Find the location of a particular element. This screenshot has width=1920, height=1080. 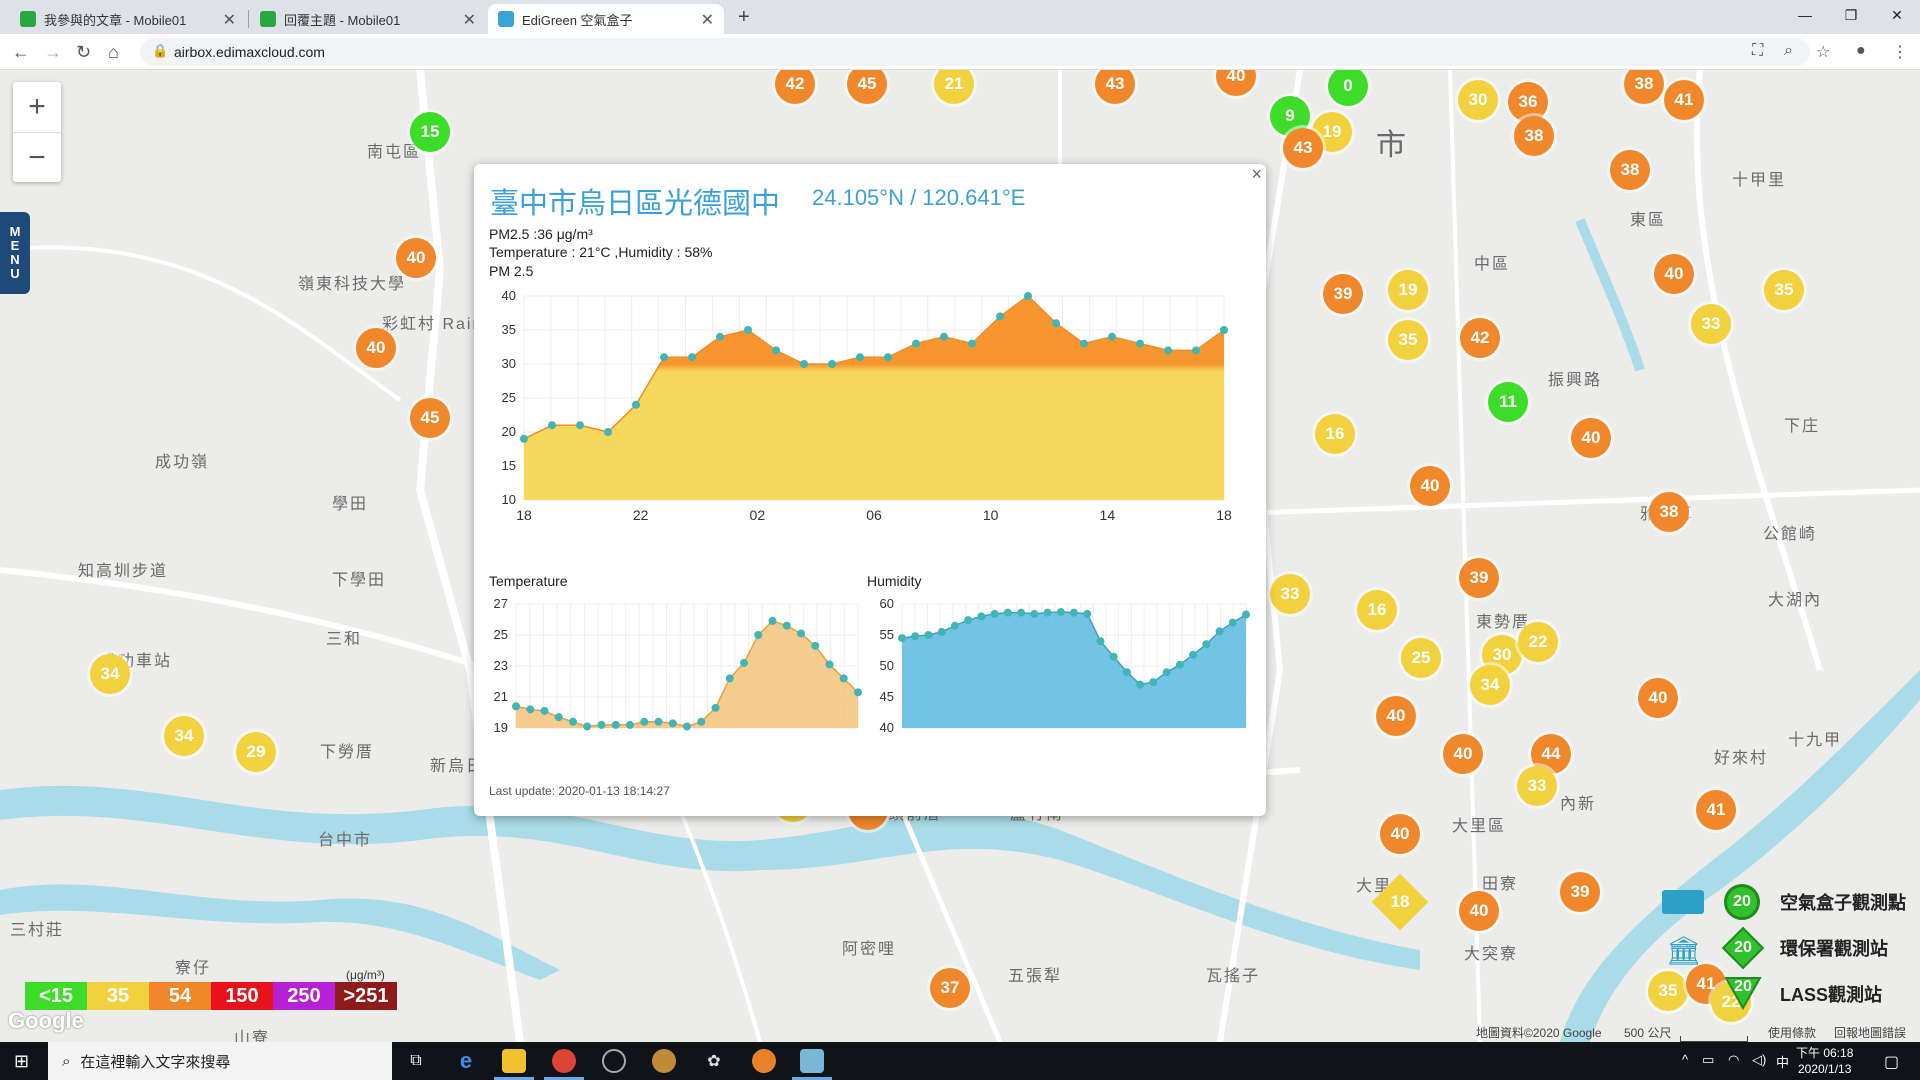

pm25-station-marker: 43 is located at coordinates (1115, 87).